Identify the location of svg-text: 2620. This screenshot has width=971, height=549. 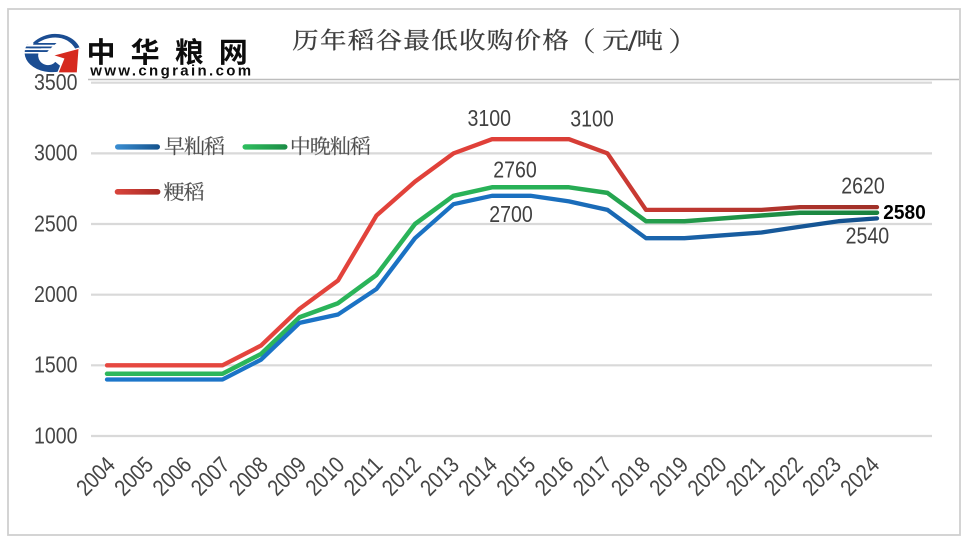
(863, 186).